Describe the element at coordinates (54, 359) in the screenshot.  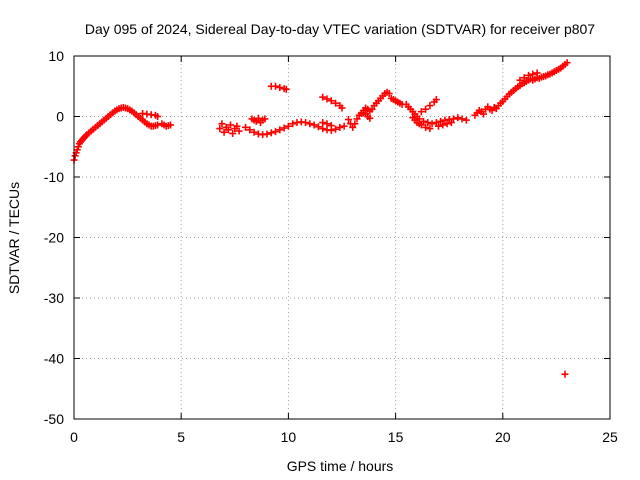
I see `y-tick-label: -40` at that location.